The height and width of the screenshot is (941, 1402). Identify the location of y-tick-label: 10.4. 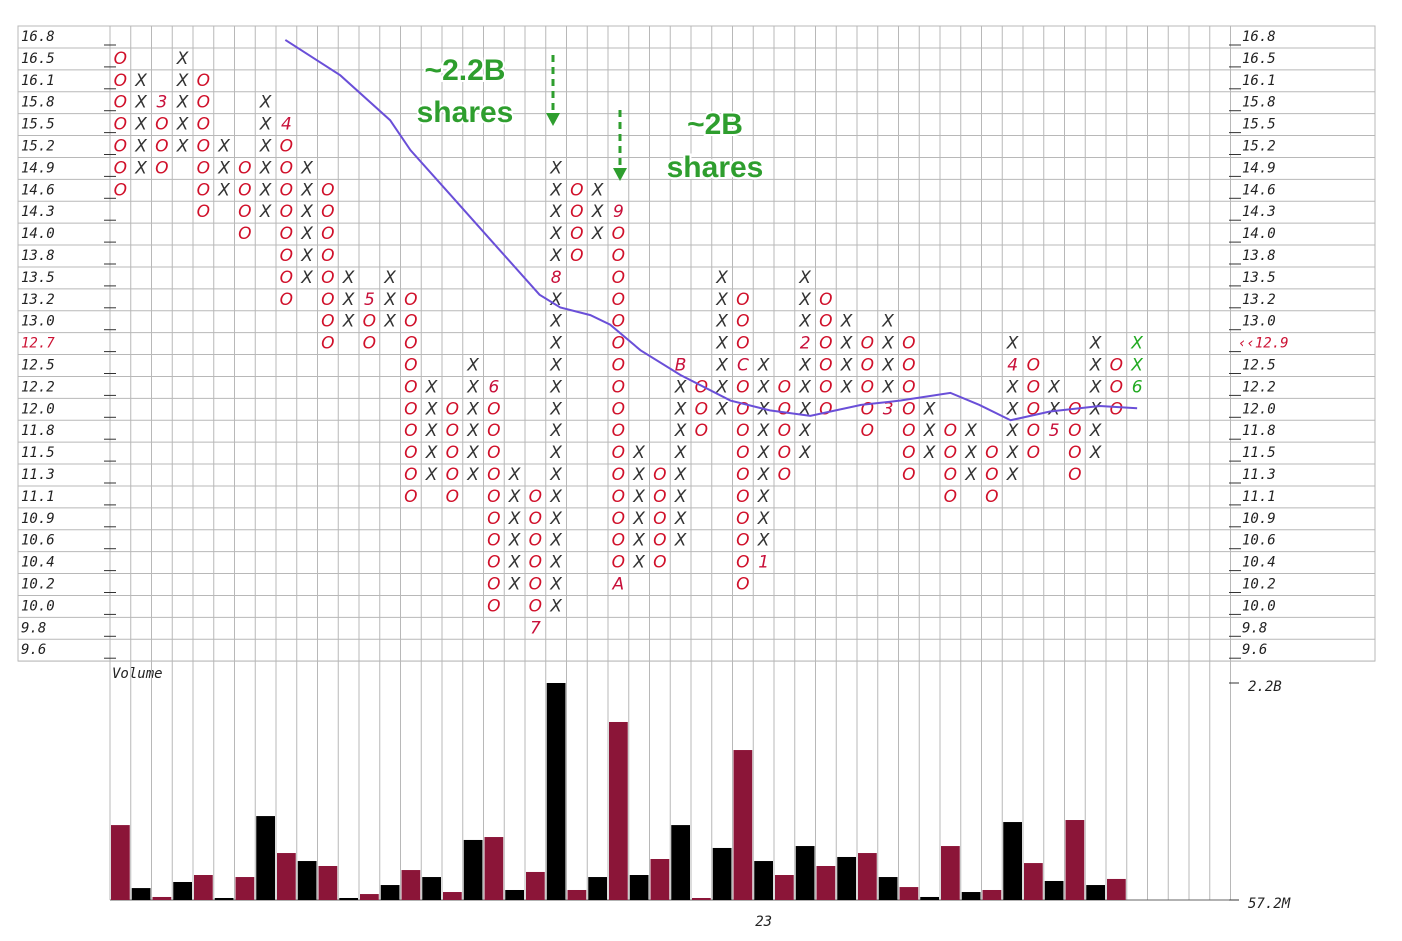
(1259, 563).